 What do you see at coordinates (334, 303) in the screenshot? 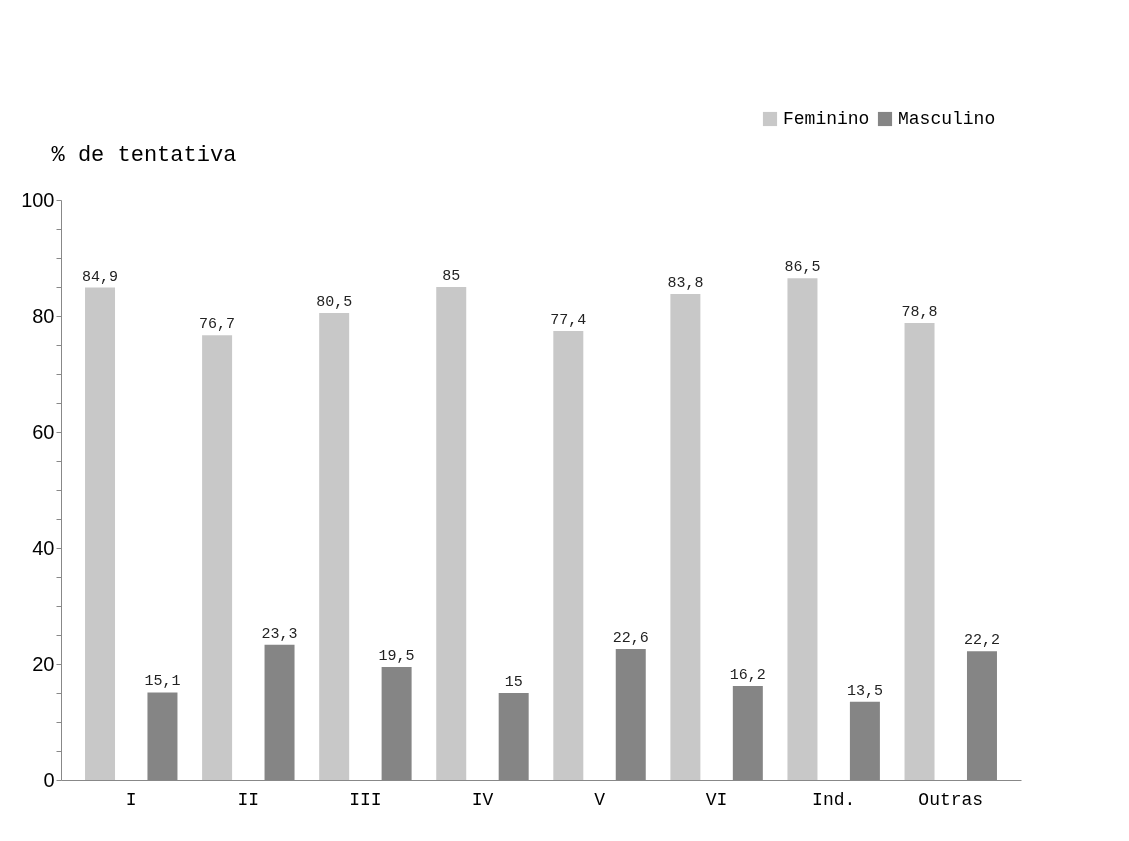
I see `data-label: 80,5` at bounding box center [334, 303].